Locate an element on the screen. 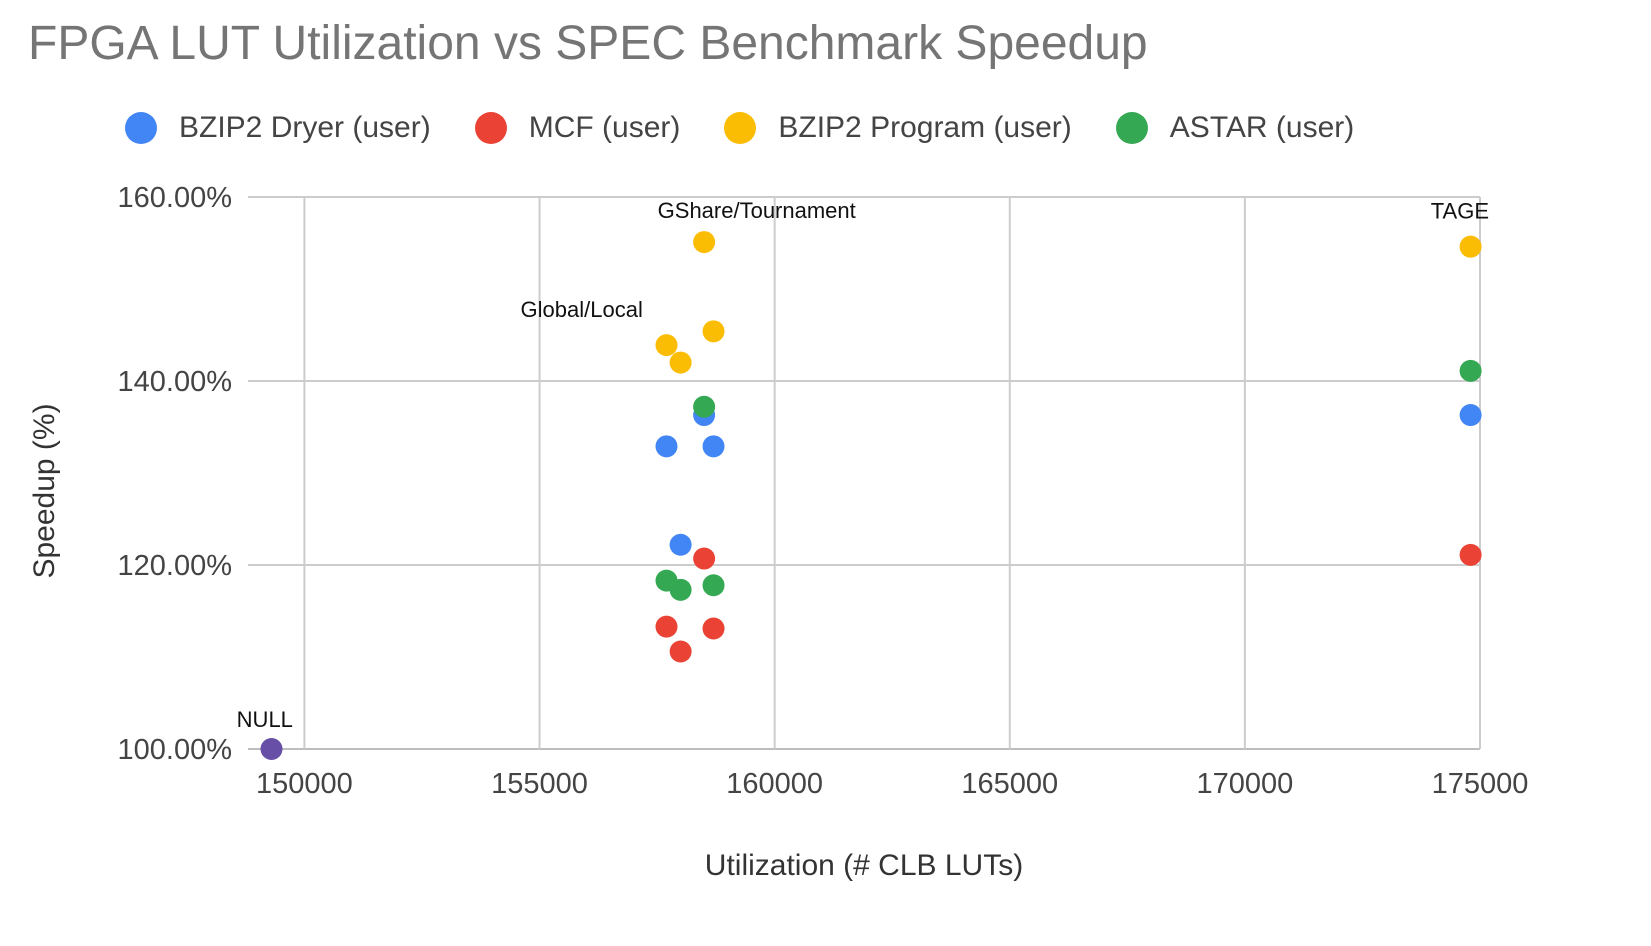 This screenshot has width=1651, height=946. annotation-label: GShare/Tournament is located at coordinates (757, 210).